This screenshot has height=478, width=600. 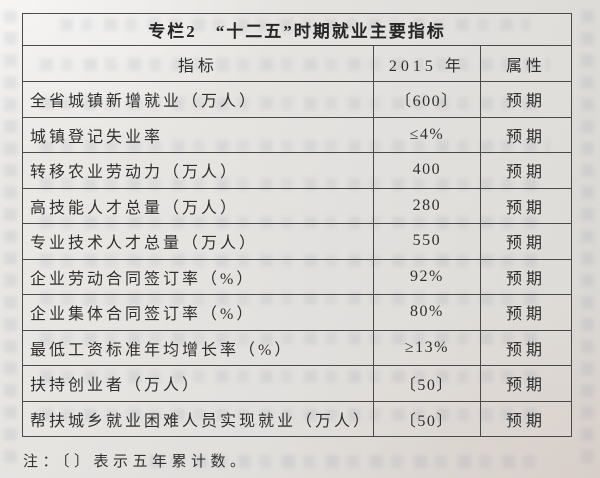 I want to click on table-row: 企业集体合同签订率（%） 80% 预期, so click(x=297, y=313).